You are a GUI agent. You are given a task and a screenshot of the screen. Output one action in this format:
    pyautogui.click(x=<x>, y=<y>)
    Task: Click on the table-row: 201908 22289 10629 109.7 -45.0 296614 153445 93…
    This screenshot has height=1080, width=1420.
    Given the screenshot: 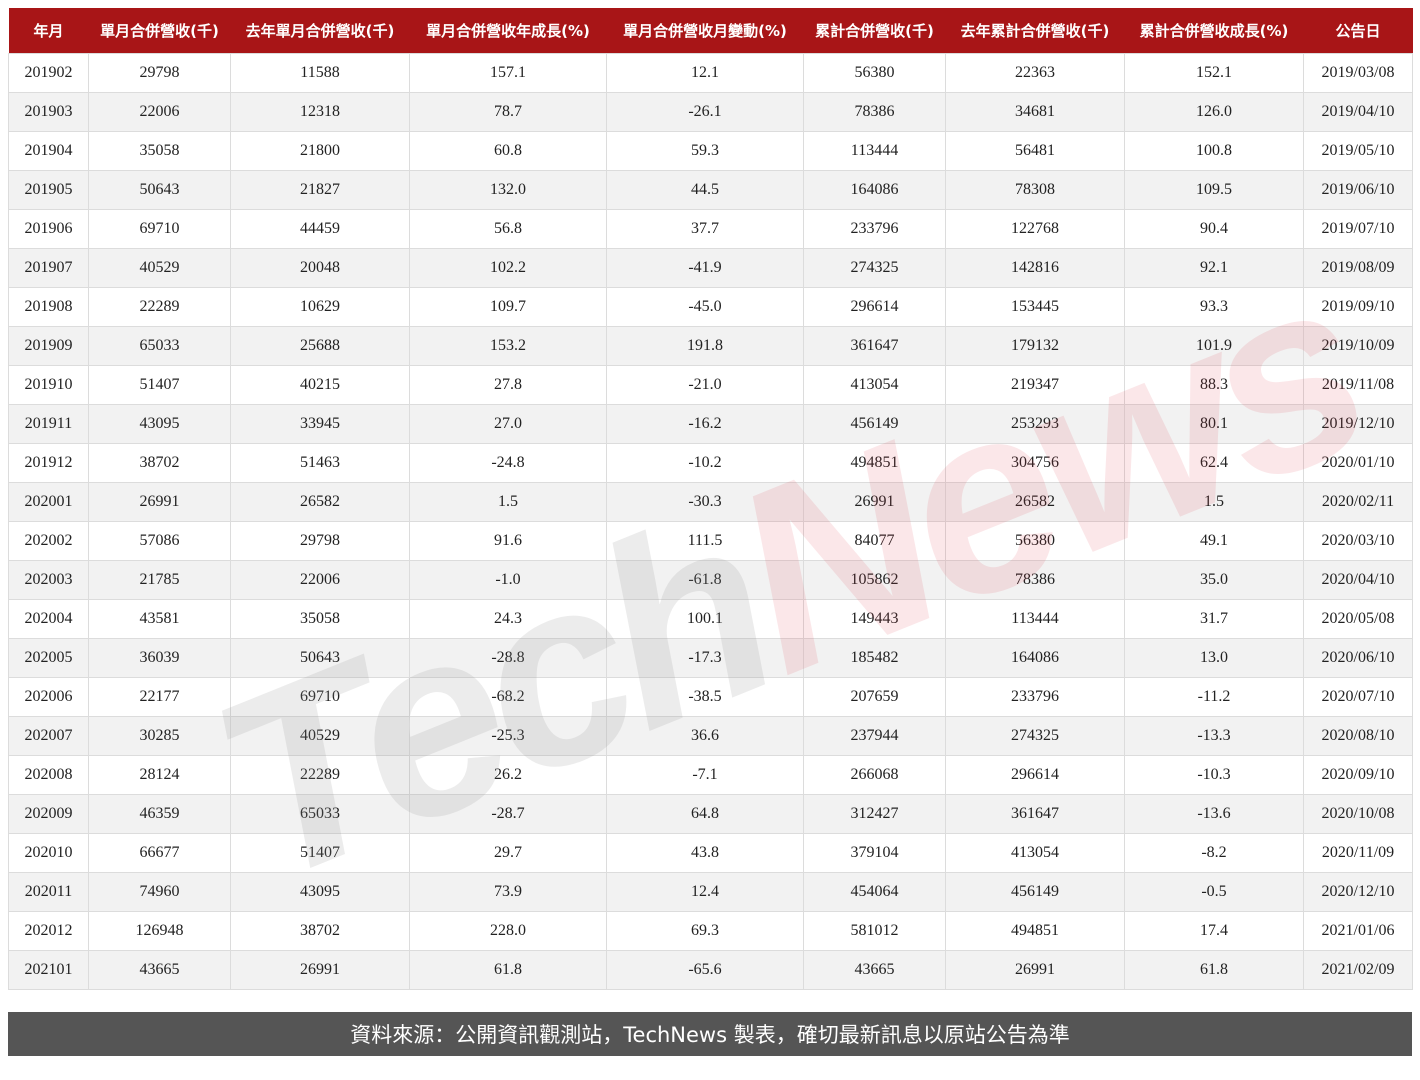 What is the action you would take?
    pyautogui.click(x=710, y=307)
    